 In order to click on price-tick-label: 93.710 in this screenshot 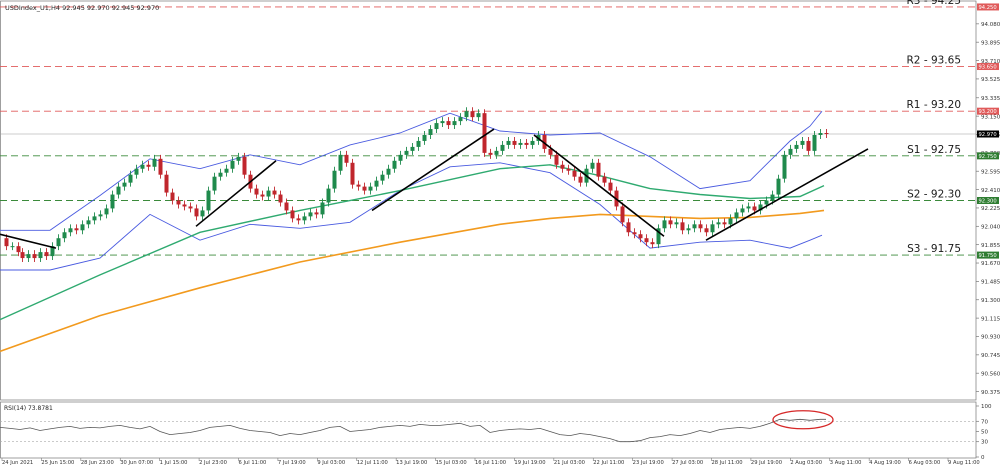, I will do `click(990, 62)`.